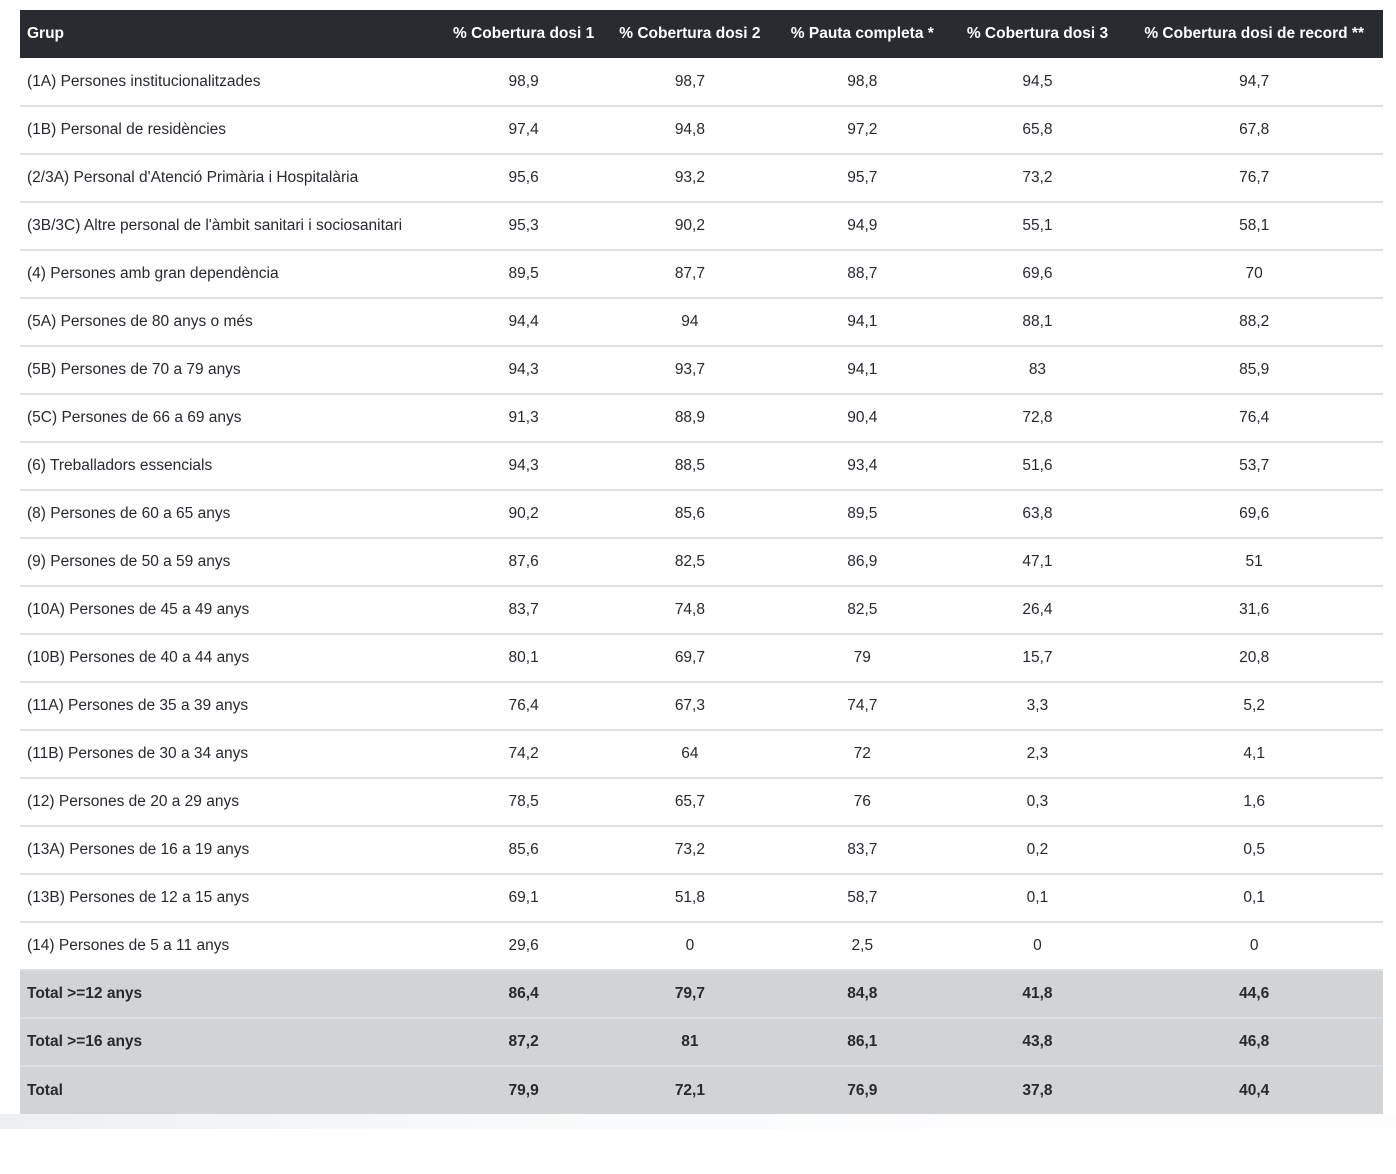 Image resolution: width=1396 pixels, height=1174 pixels. What do you see at coordinates (523, 417) in the screenshot?
I see `value-cell: 91,3` at bounding box center [523, 417].